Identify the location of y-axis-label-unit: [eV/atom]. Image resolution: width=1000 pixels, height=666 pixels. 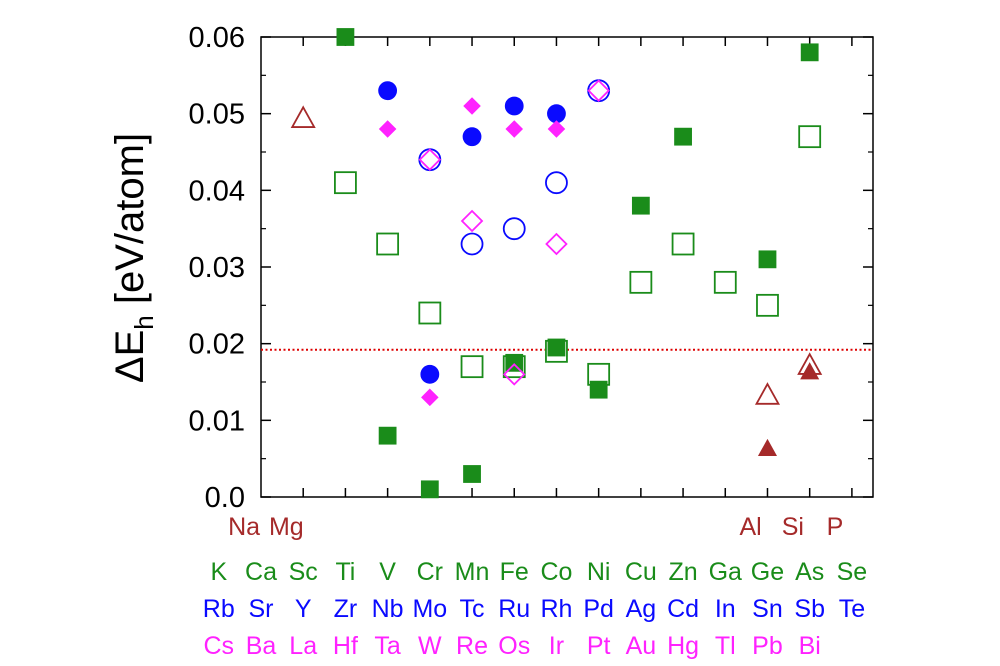
(130, 224).